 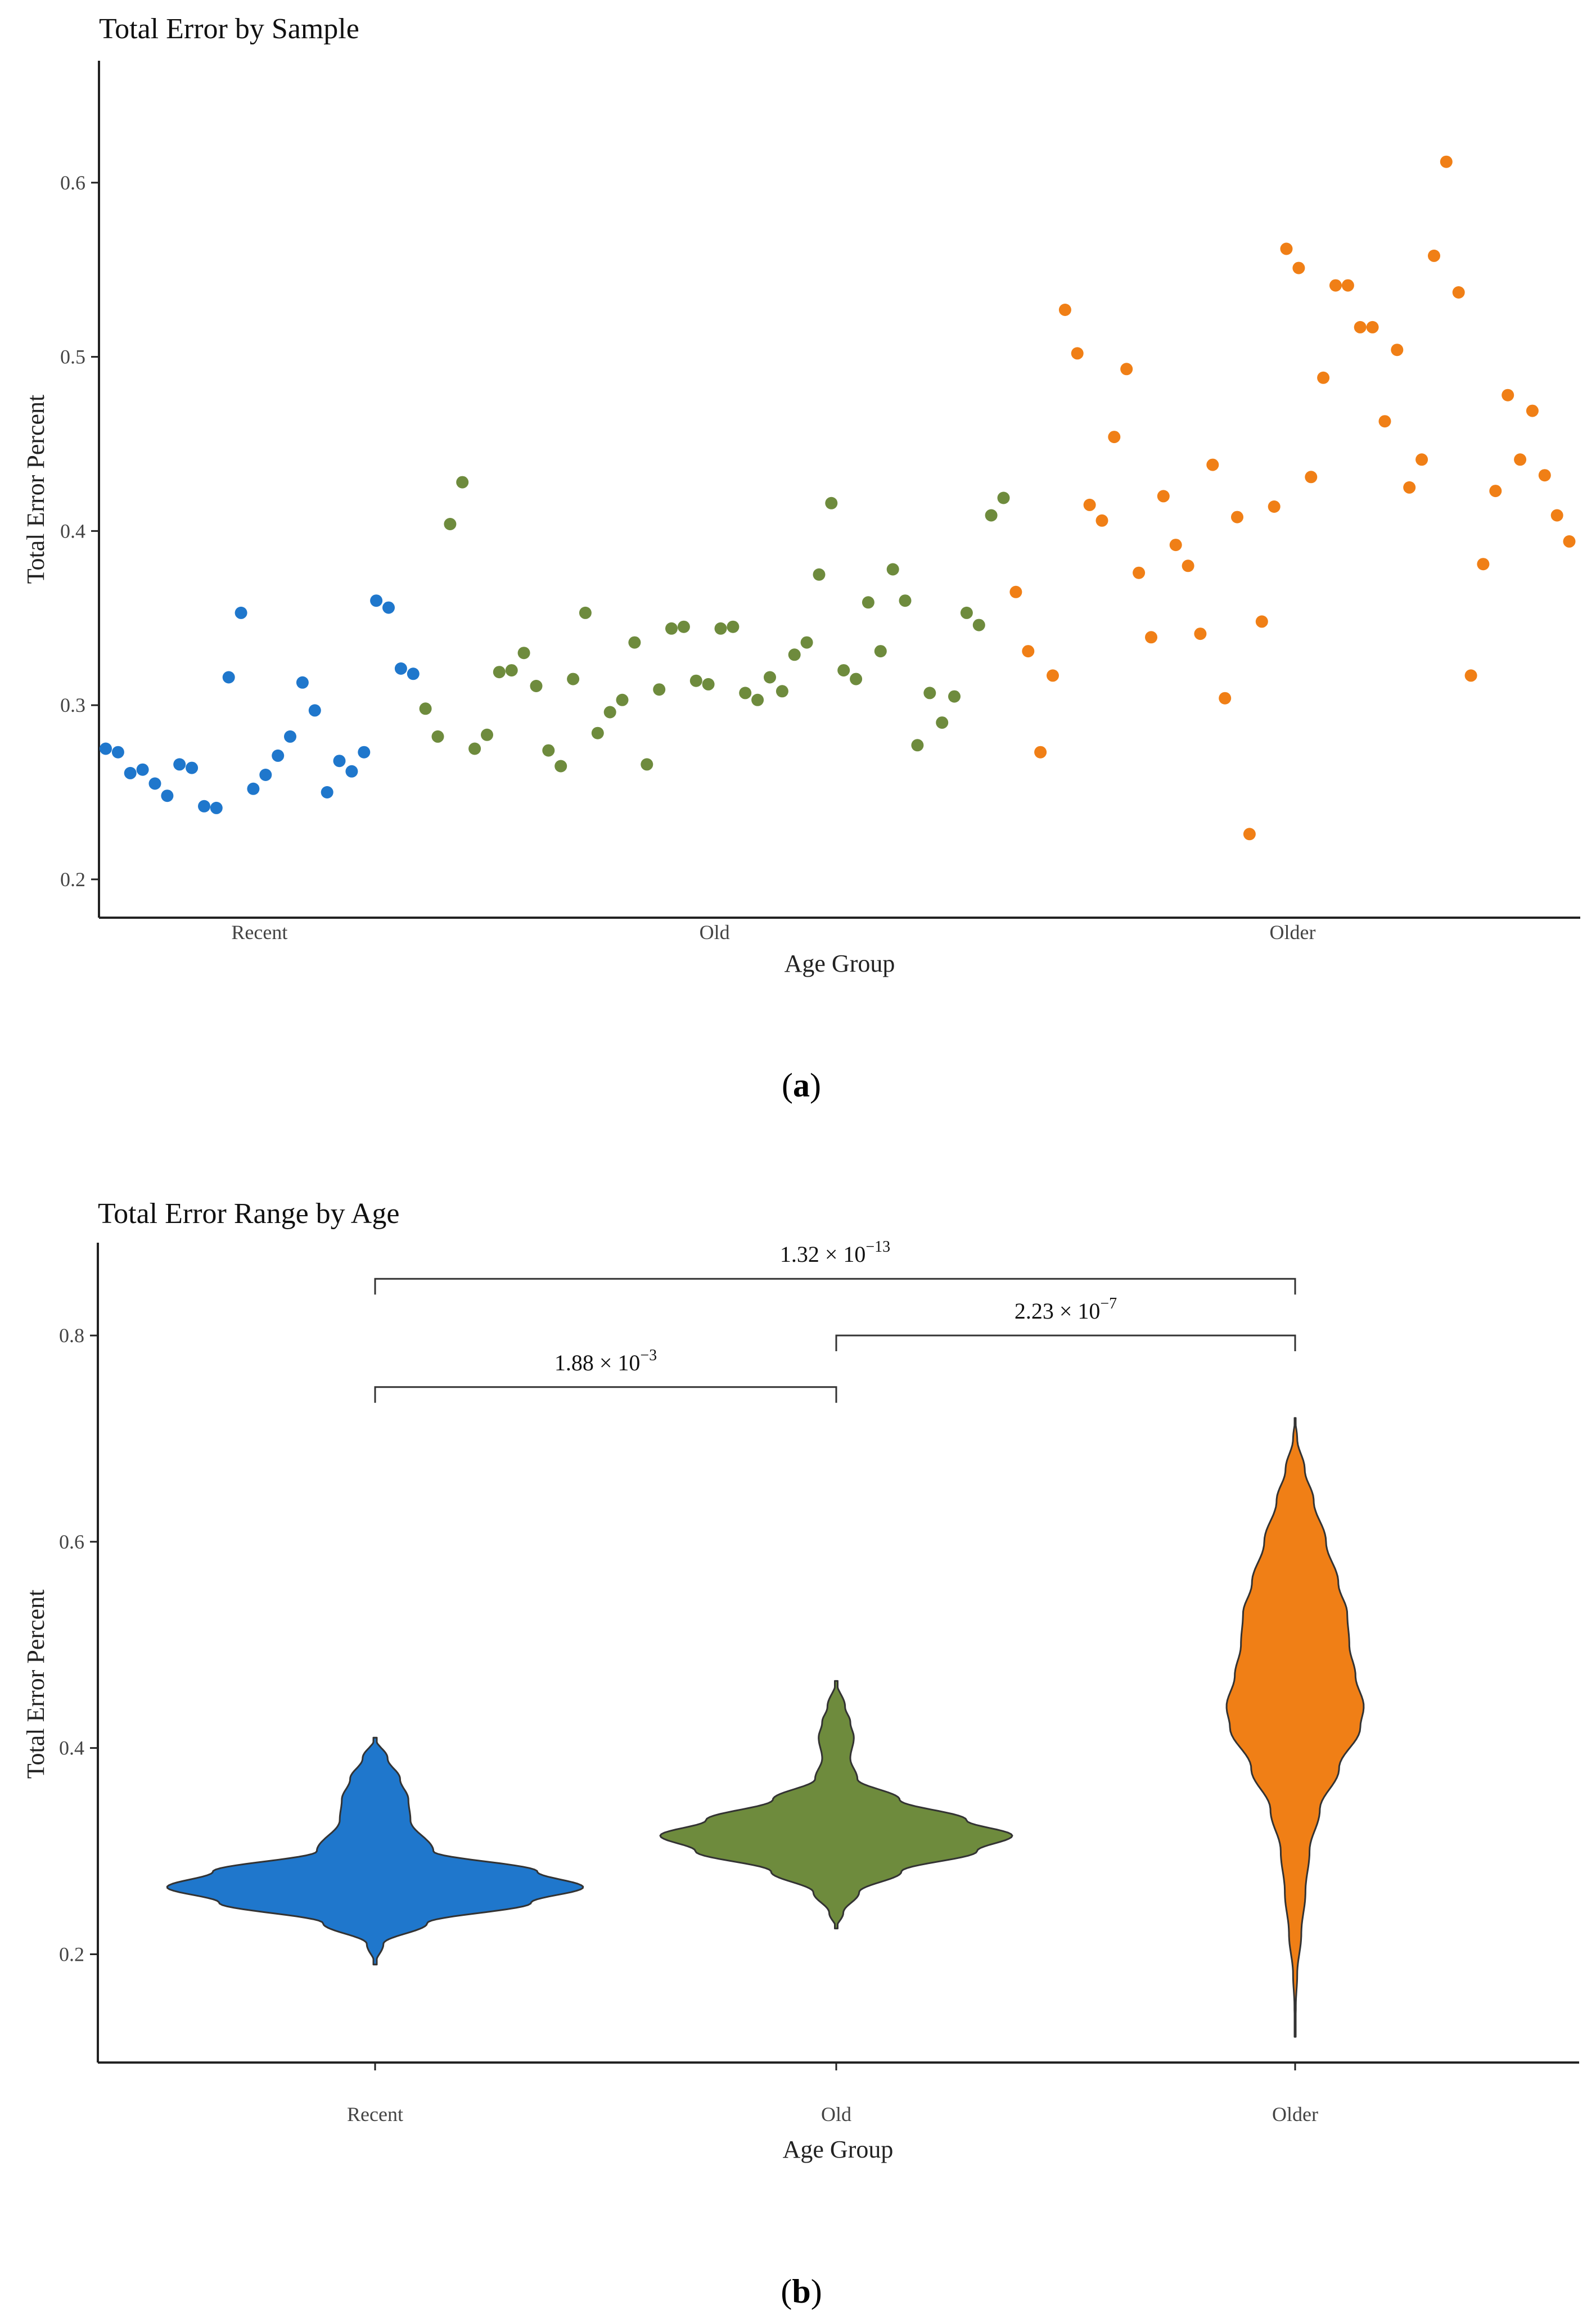 I want to click on p-value-base: 2.23 × 10, so click(x=1058, y=1311).